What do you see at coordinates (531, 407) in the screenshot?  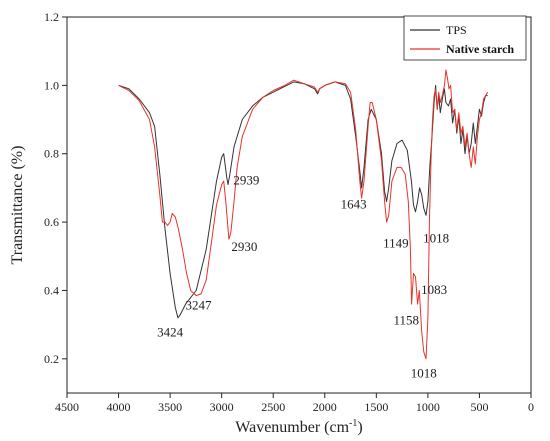 I see `x-tick-label: 0` at bounding box center [531, 407].